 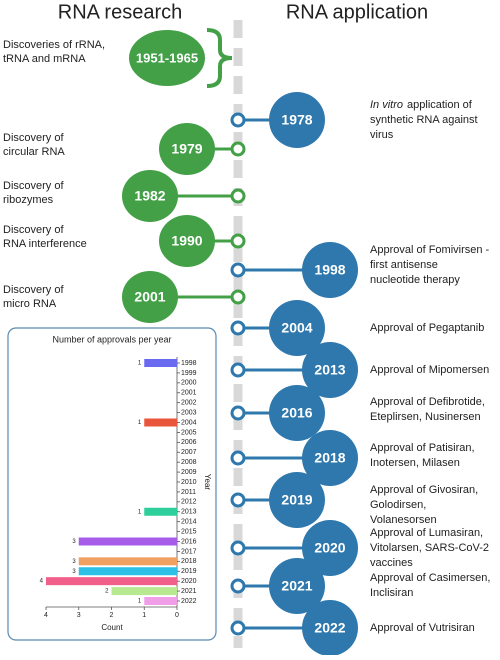 What do you see at coordinates (189, 512) in the screenshot?
I see `y-tick-label: 2013` at bounding box center [189, 512].